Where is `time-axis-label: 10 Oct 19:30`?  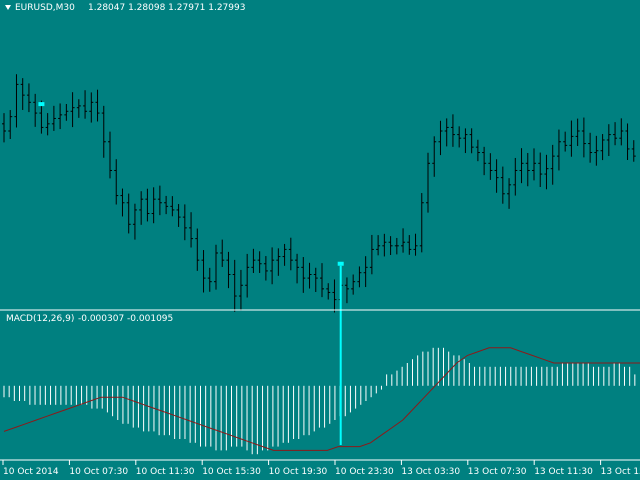
time-axis-label: 10 Oct 19:30 is located at coordinates (298, 472).